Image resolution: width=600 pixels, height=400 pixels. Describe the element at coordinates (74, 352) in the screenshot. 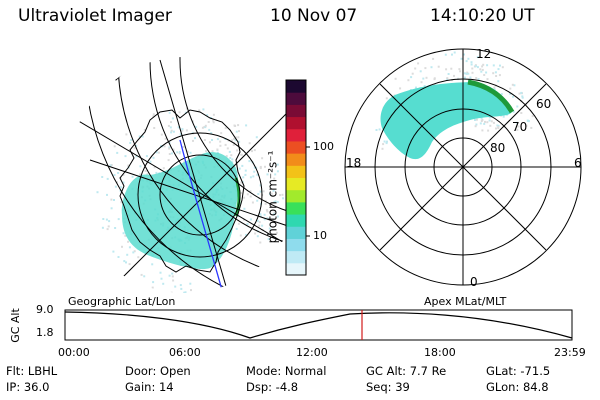

I see `timeline-xtick-0000: 00:00` at that location.